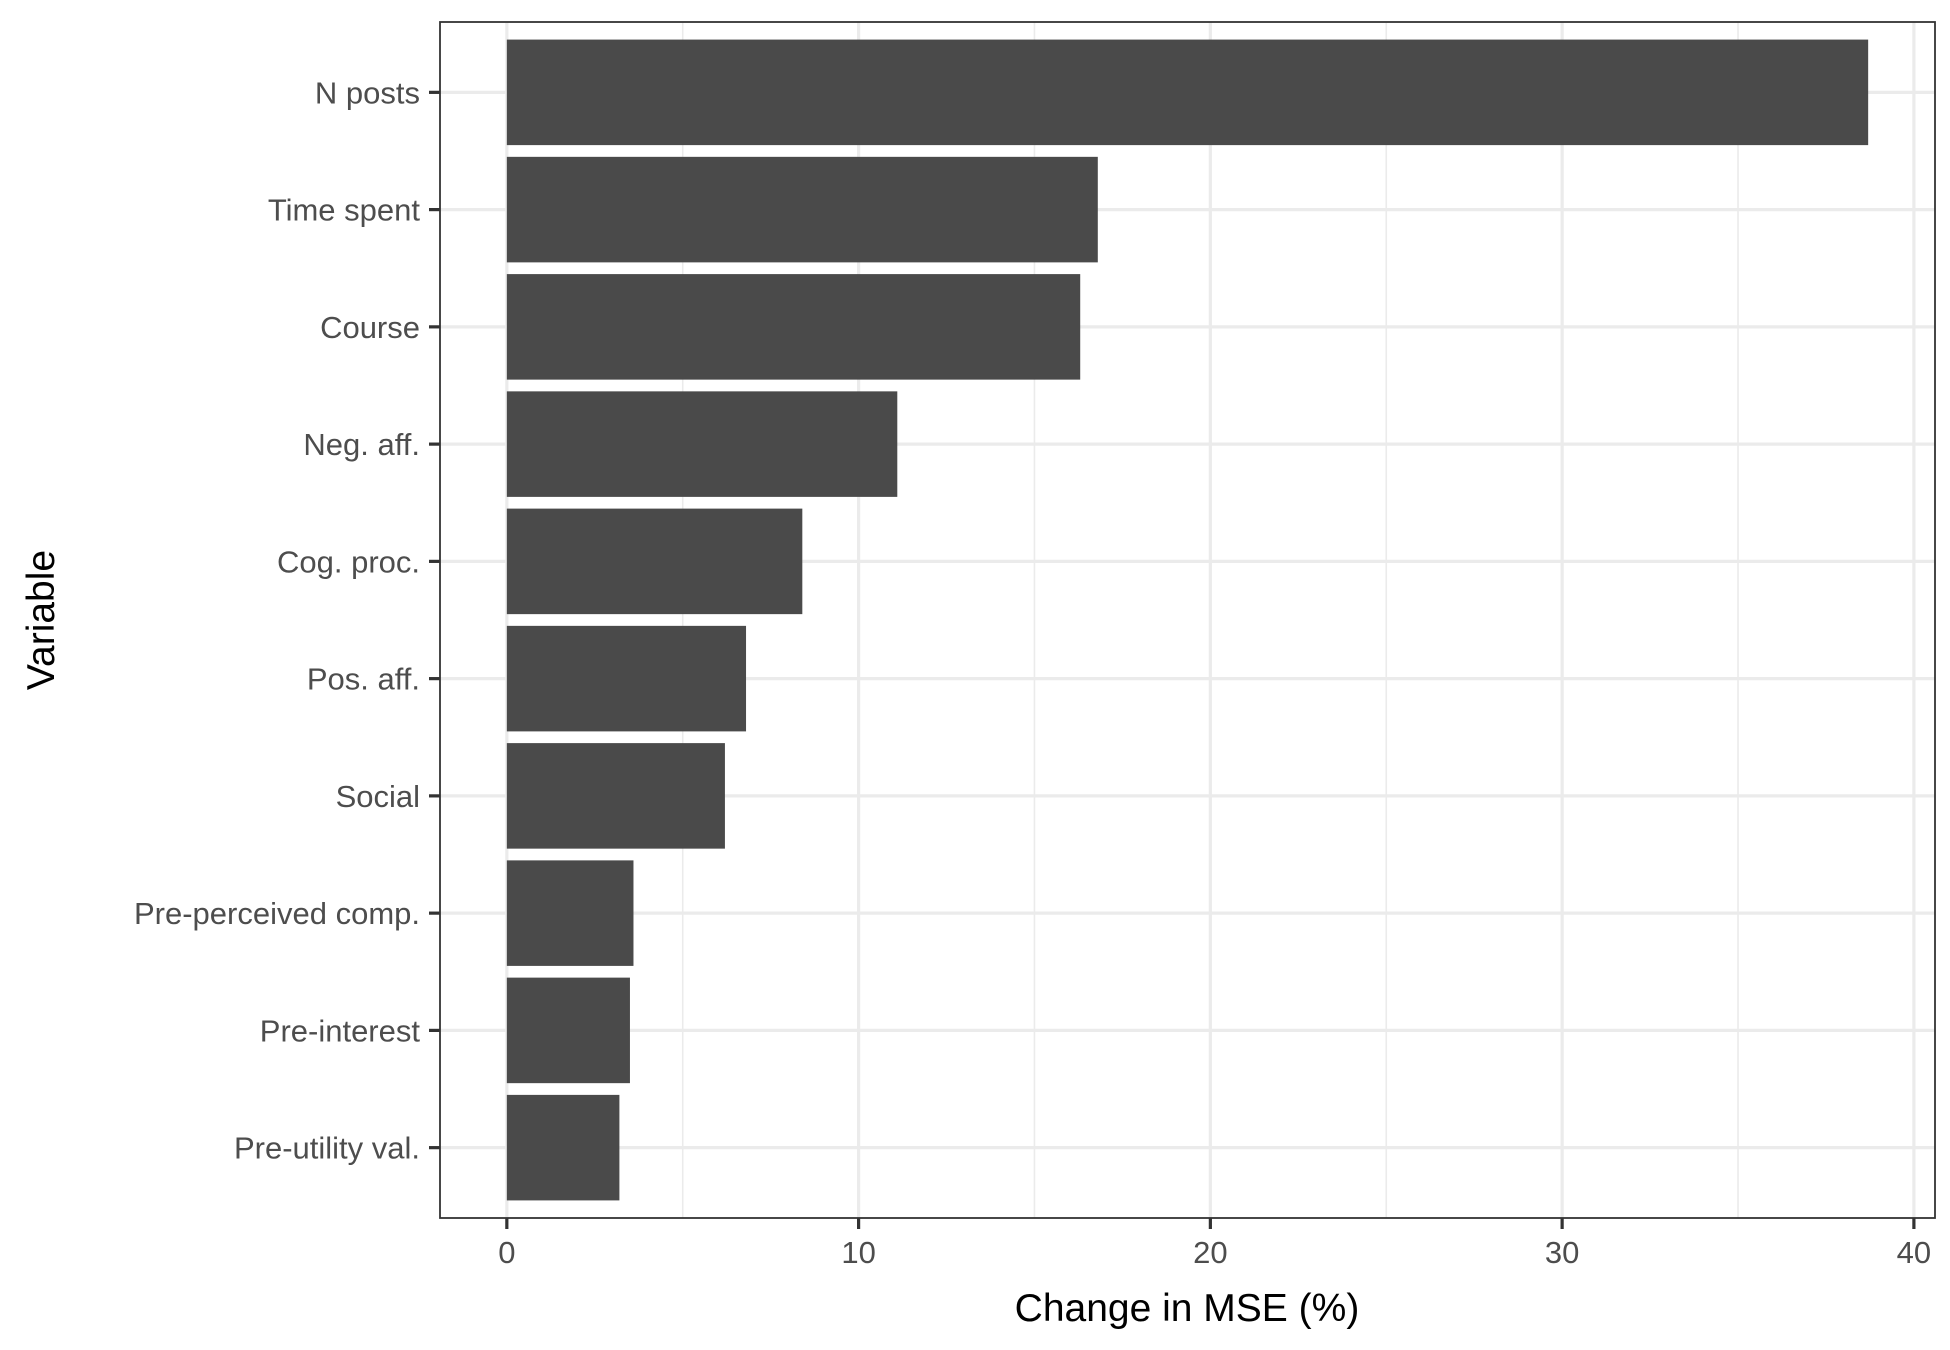 The image size is (1950, 1350). Describe the element at coordinates (378, 796) in the screenshot. I see `y-tick-label: Social` at that location.